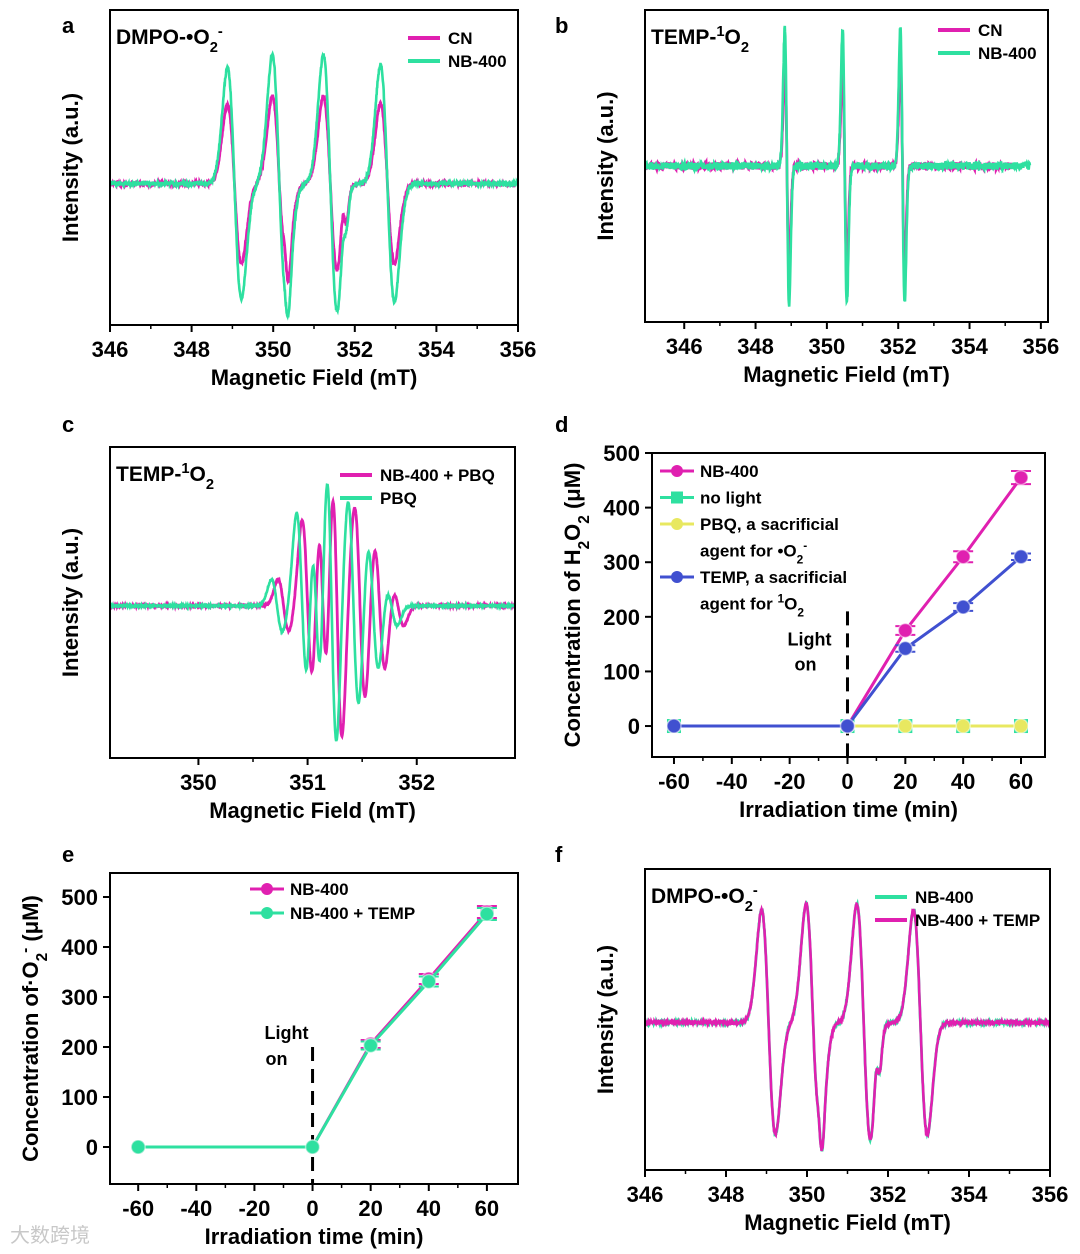  What do you see at coordinates (559, 854) in the screenshot?
I see `panel-letter: f` at bounding box center [559, 854].